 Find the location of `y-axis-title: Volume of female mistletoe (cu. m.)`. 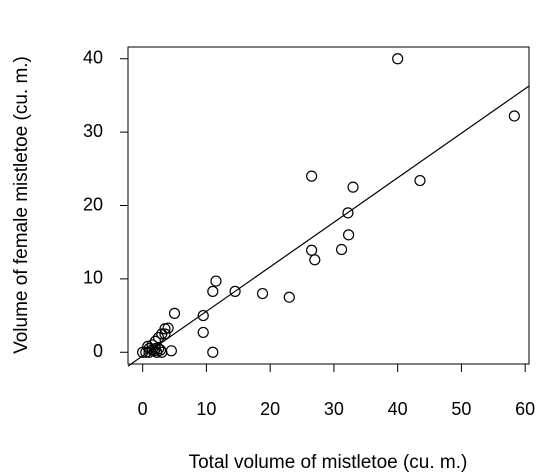

y-axis-title: Volume of female mistletoe (cu. m.) is located at coordinates (21, 205).